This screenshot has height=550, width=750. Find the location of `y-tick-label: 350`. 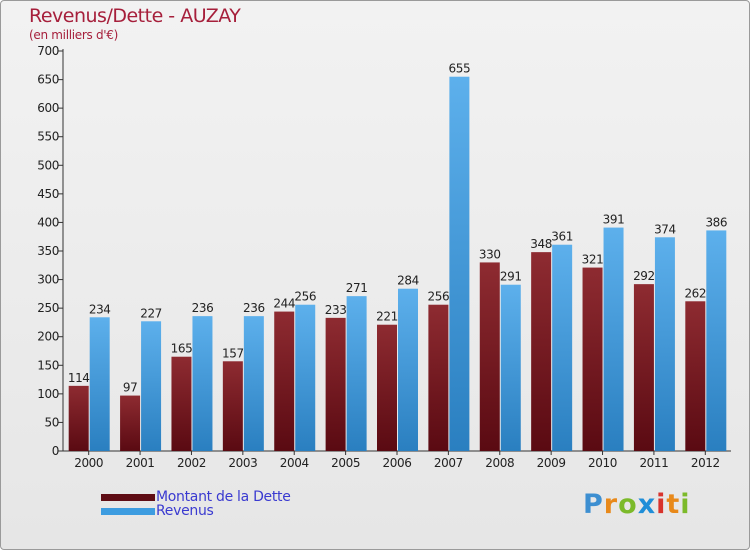

y-tick-label: 350 is located at coordinates (48, 251).